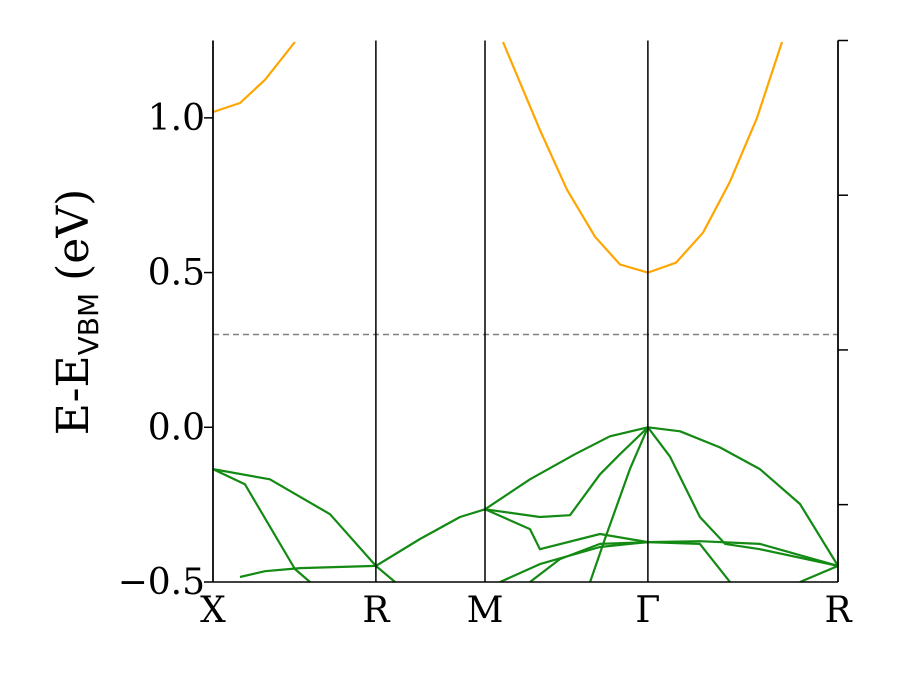 This screenshot has width=897, height=673. I want to click on y-label-unit: (eV), so click(73, 235).